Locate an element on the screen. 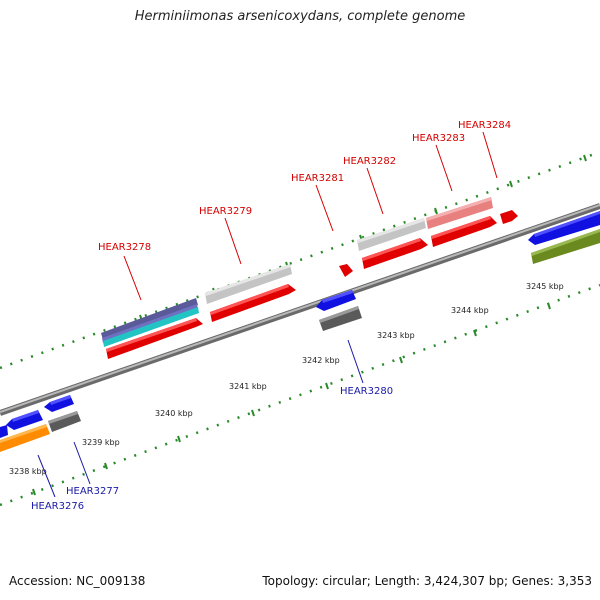 This screenshot has height=600, width=600. gene-label-hear3281: HEAR3281 is located at coordinates (317, 178).